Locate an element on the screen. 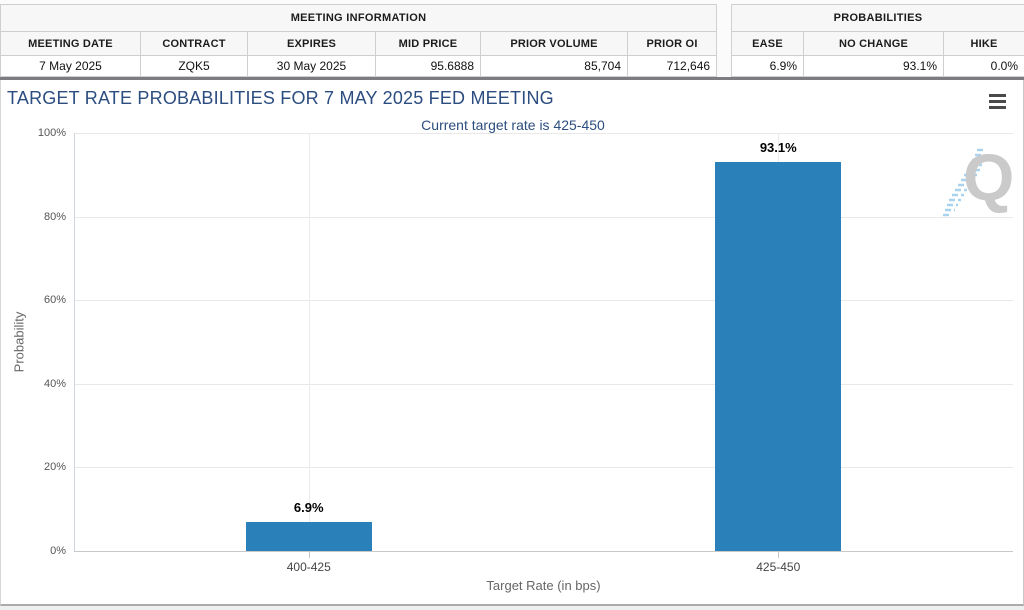 This screenshot has height=610, width=1024. meeting-information-title: MEETING INFORMATION is located at coordinates (359, 18).